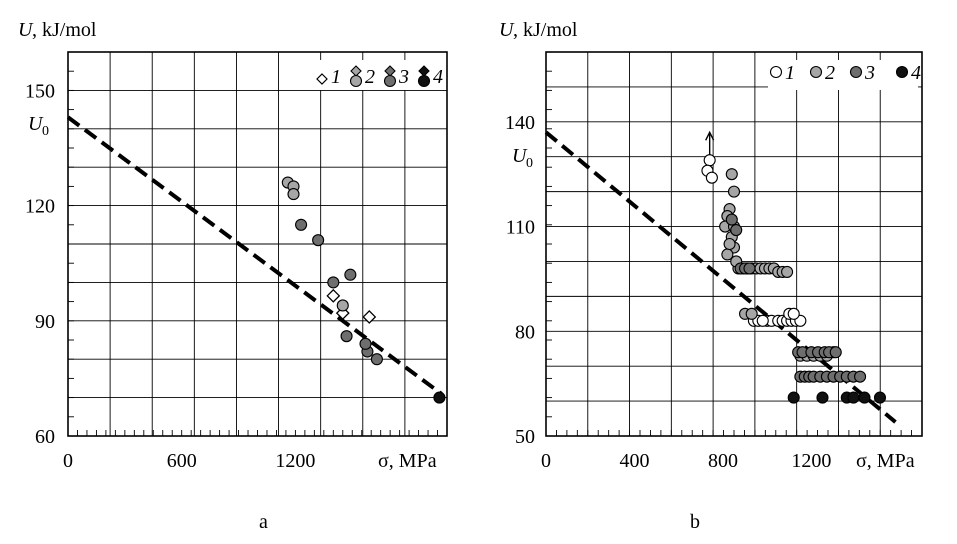 The width and height of the screenshot is (957, 544). I want to click on panel-b-u0-sub: 0, so click(529, 163).